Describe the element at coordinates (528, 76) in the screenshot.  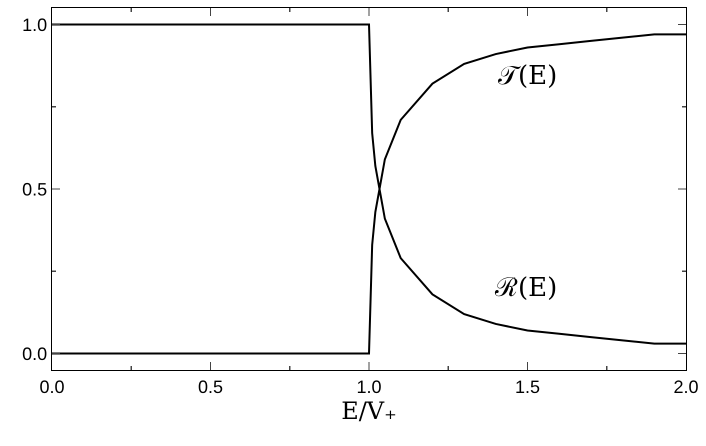
I see `series-label: 𝒯(E)` at that location.